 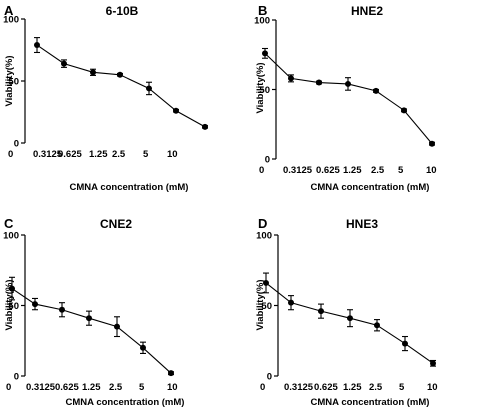 I want to click on x-axis-title-b: CMNA concentration (mM), so click(x=370, y=187).